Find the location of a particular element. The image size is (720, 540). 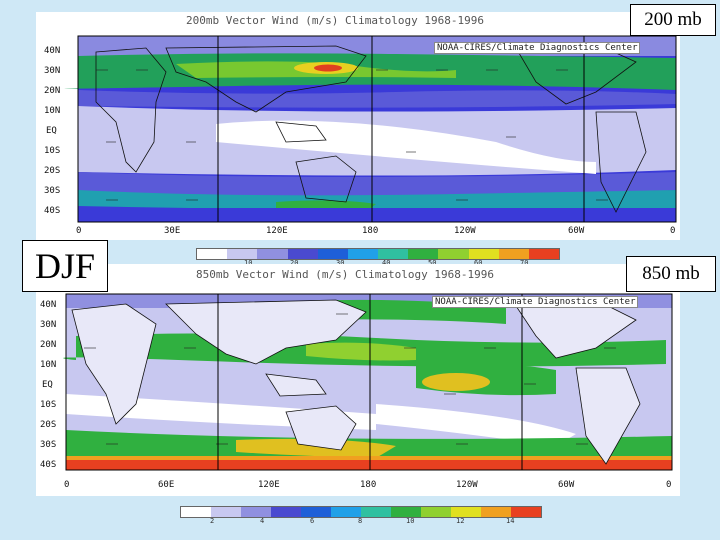

colorbar-tick: 2 is located at coordinates (212, 521).